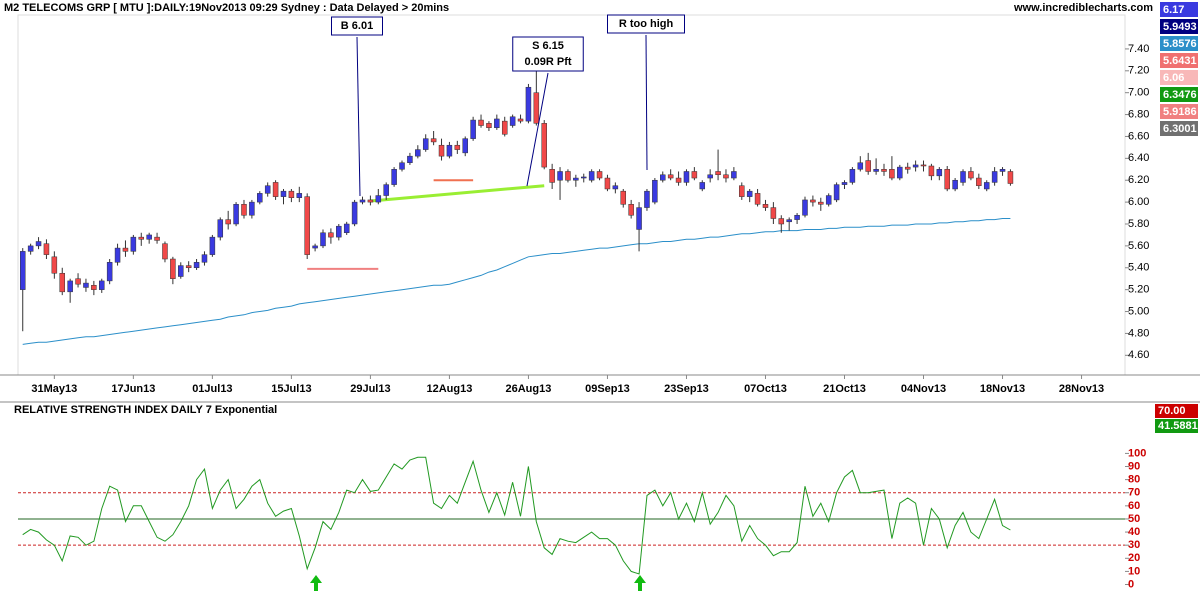 Image resolution: width=1200 pixels, height=605 pixels. What do you see at coordinates (1134, 558) in the screenshot?
I see `y-tick-label: 20` at bounding box center [1134, 558].